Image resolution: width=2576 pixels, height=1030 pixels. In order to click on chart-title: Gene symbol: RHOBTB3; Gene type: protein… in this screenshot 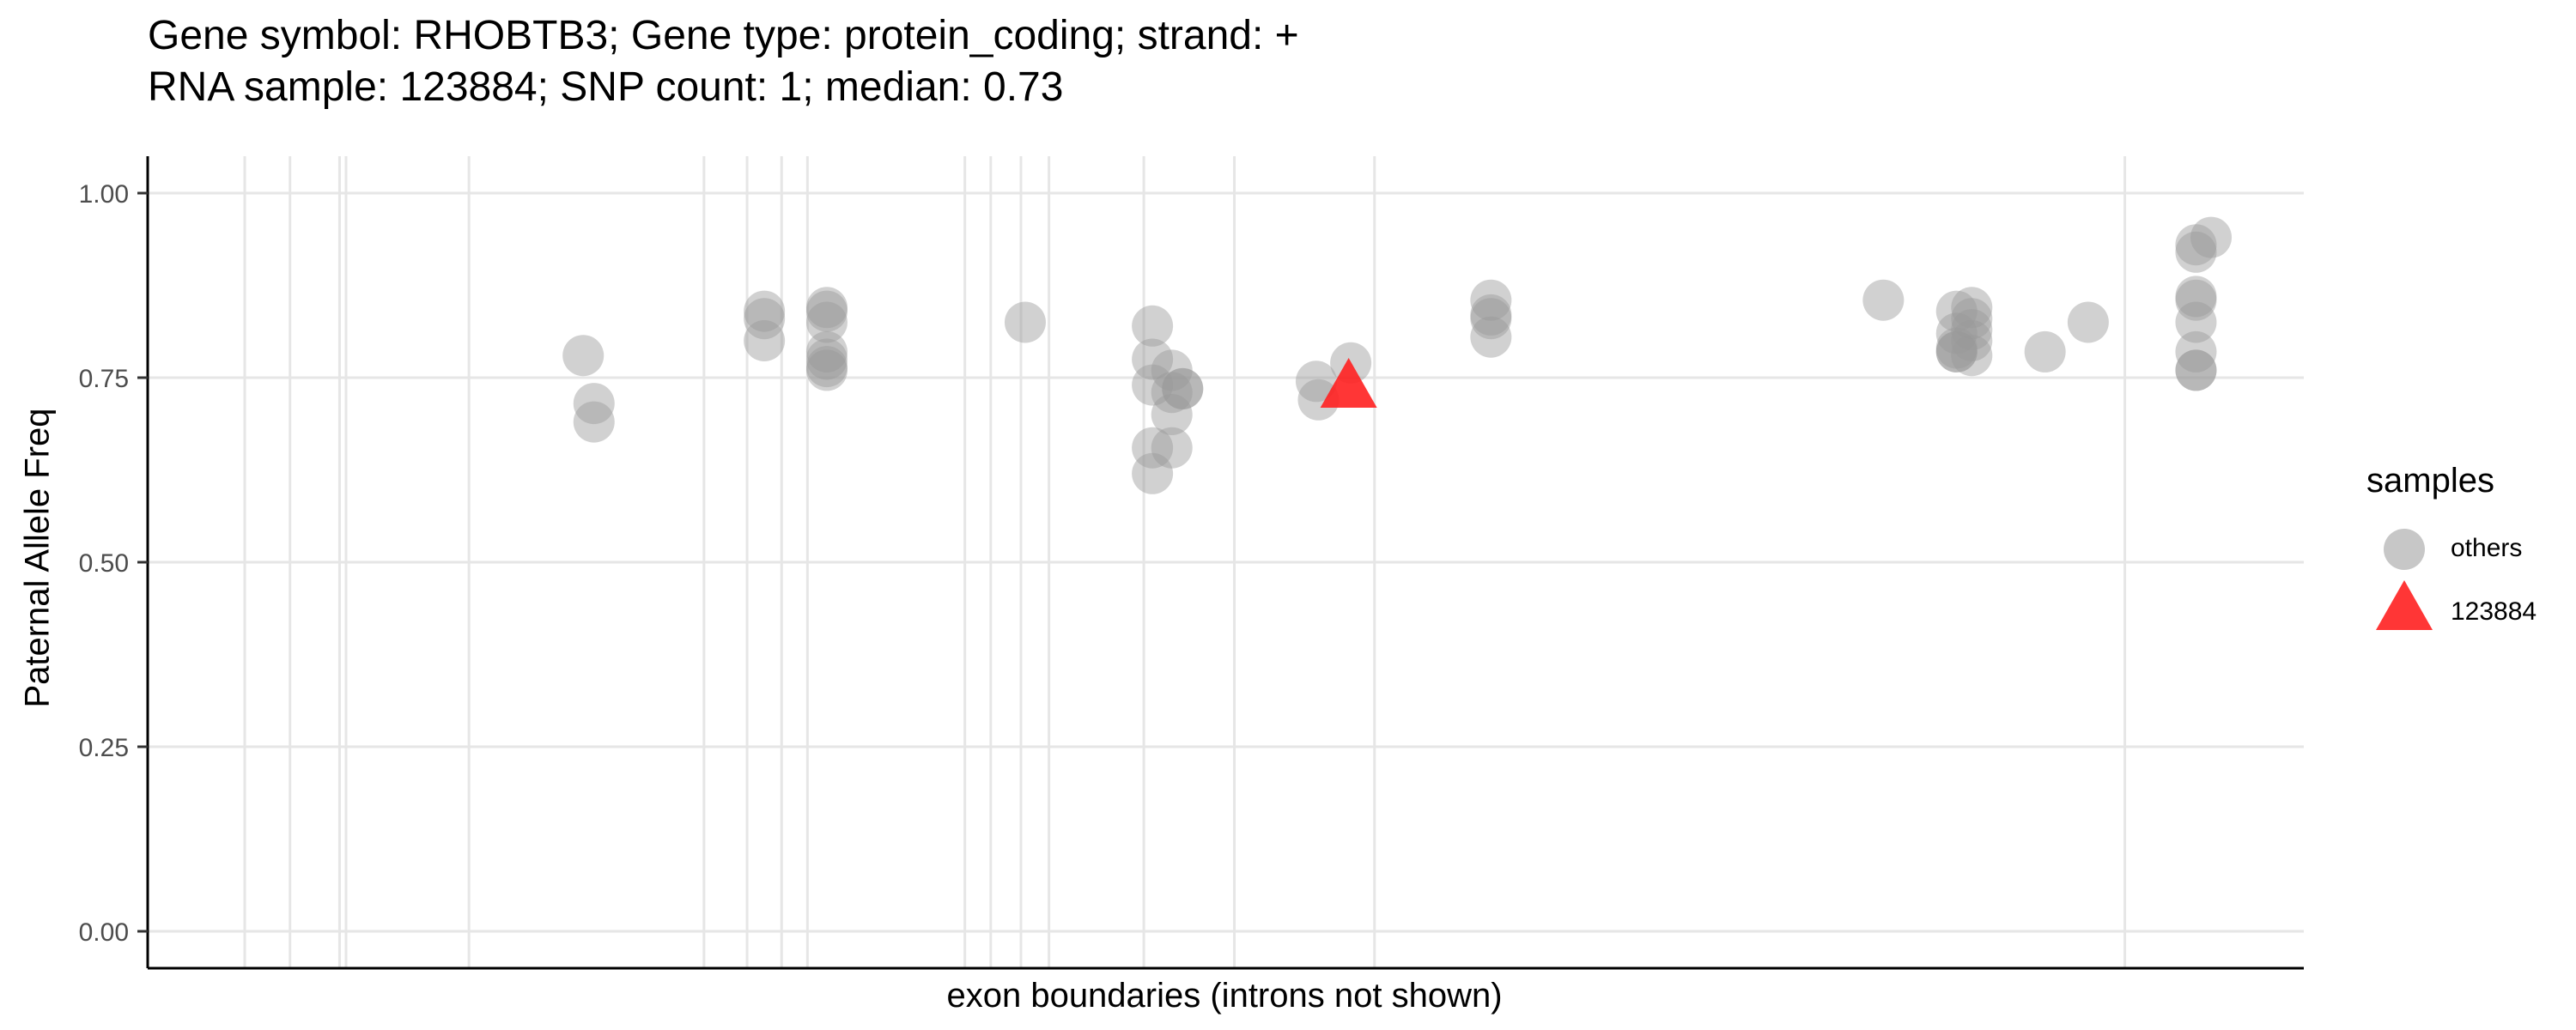, I will do `click(724, 35)`.